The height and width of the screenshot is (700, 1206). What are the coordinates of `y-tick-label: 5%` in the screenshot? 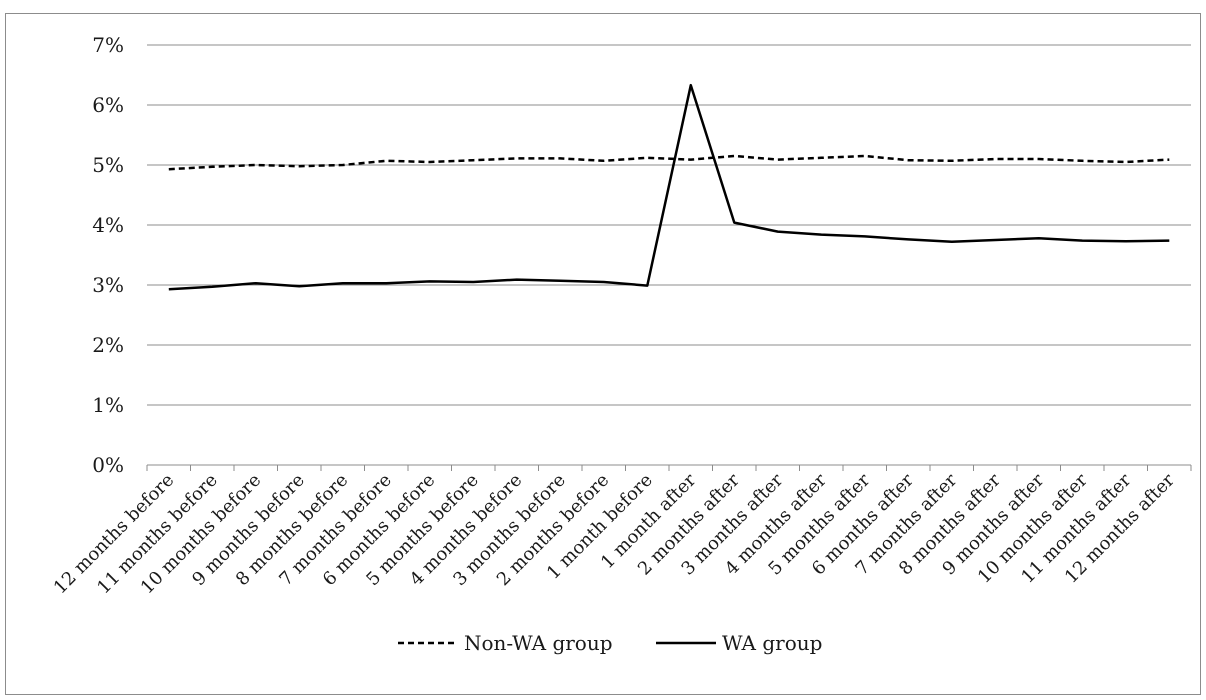 It's located at (108, 165).